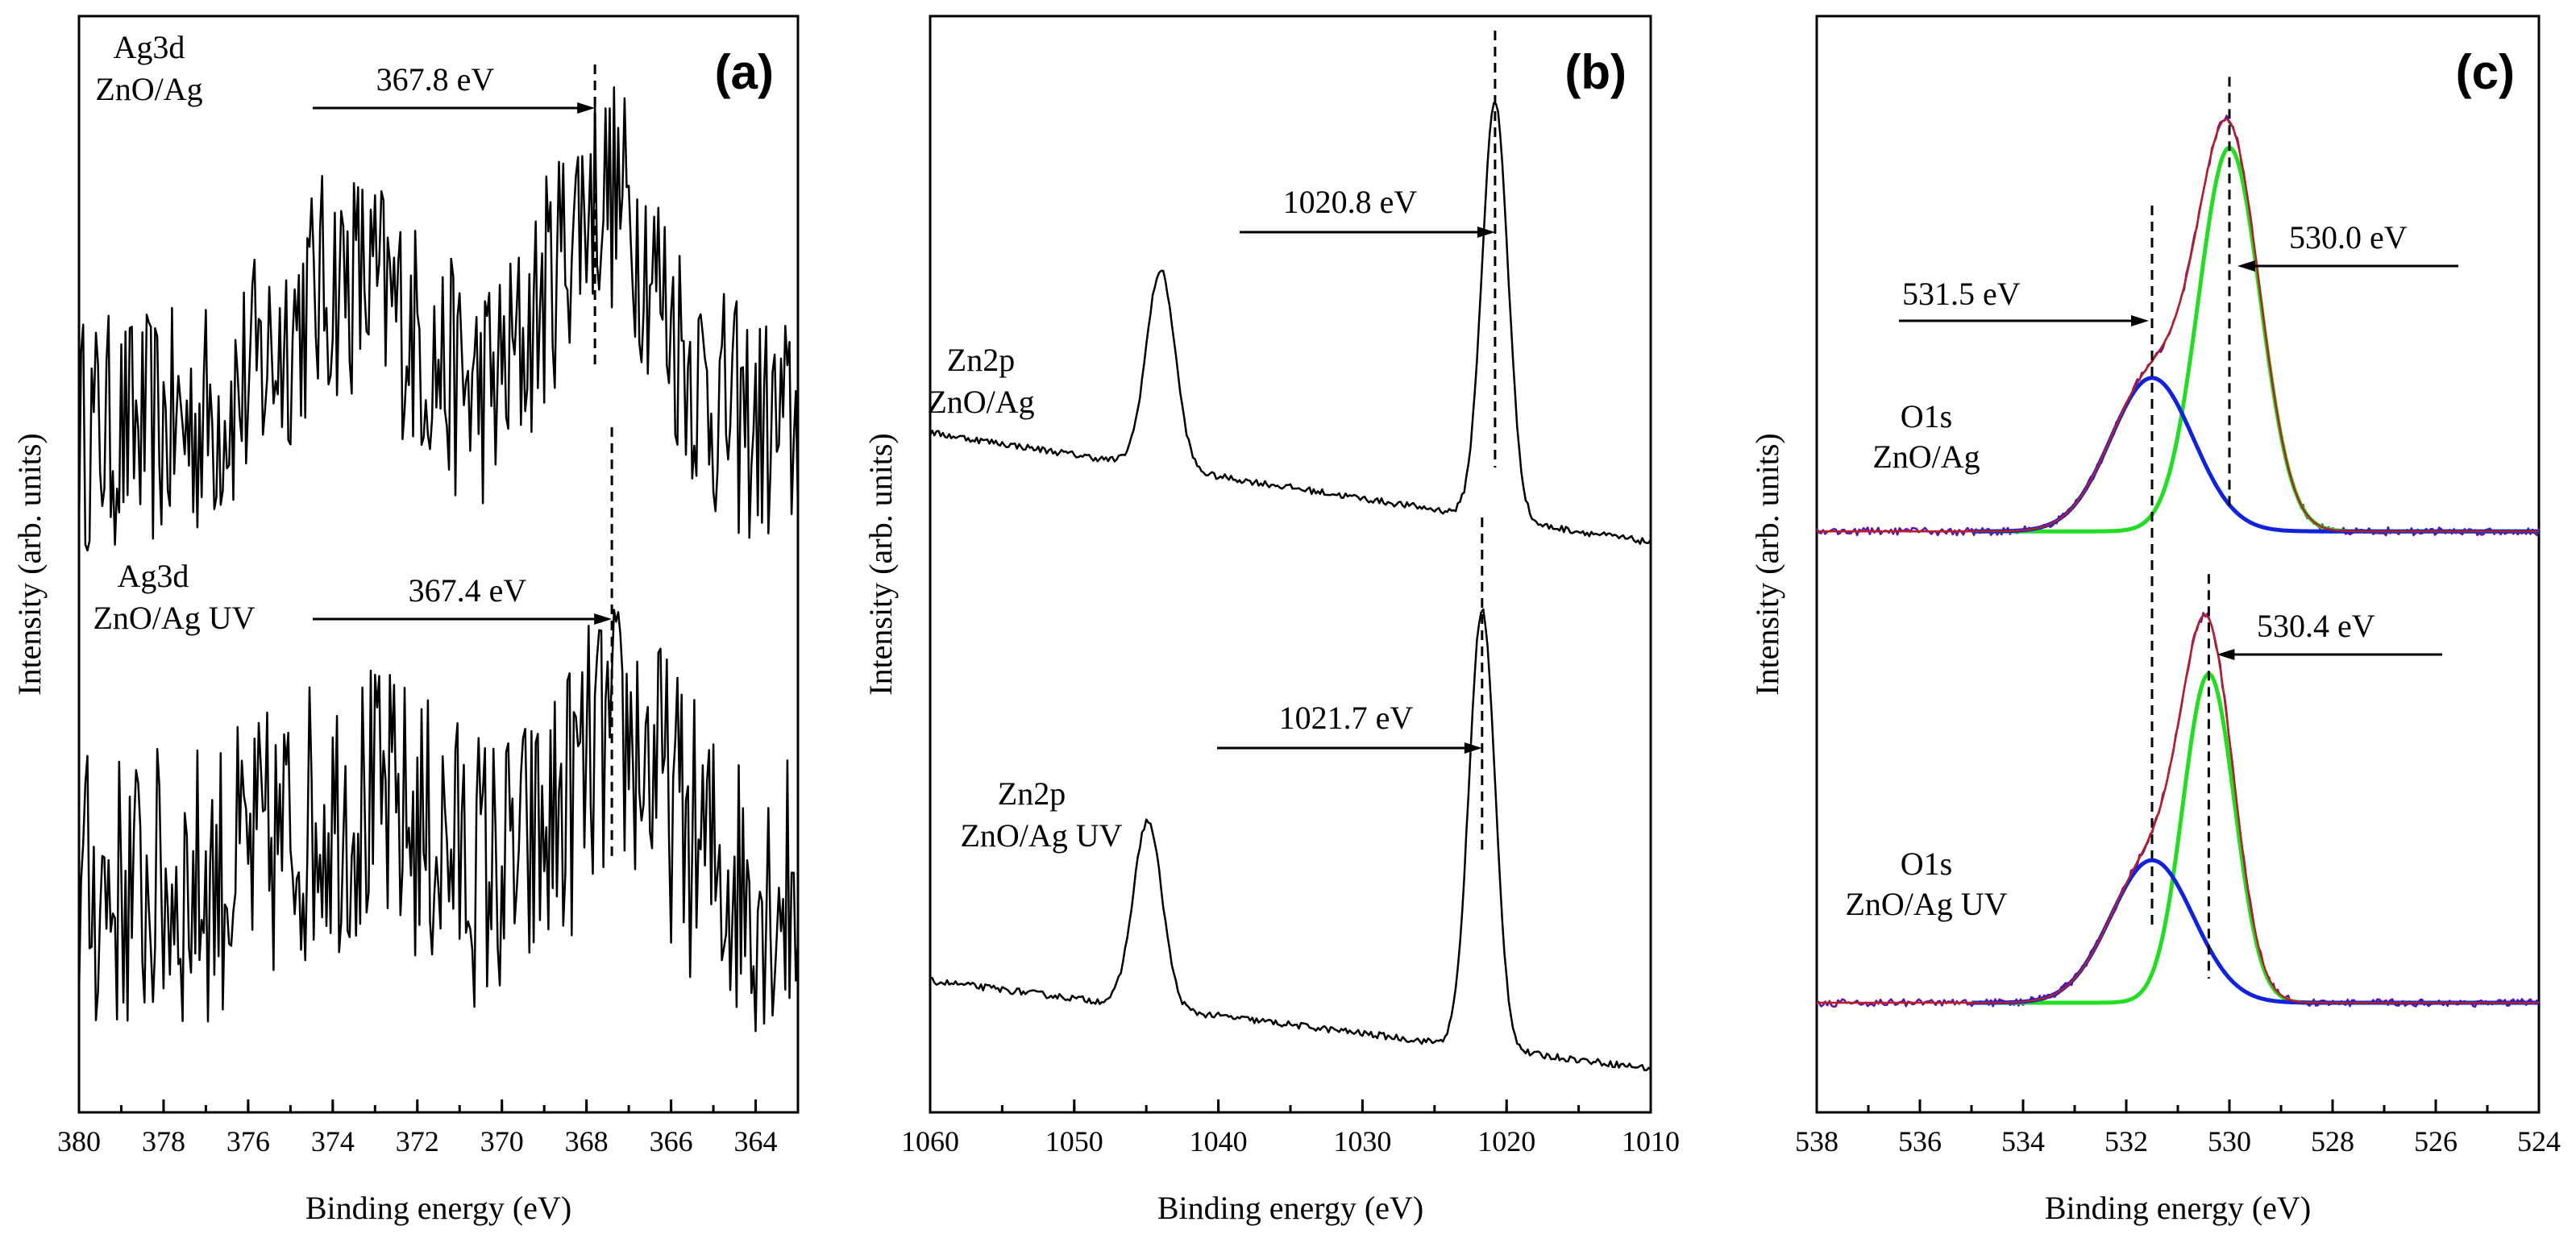  What do you see at coordinates (502, 1141) in the screenshot?
I see `x-tick-label: 370` at bounding box center [502, 1141].